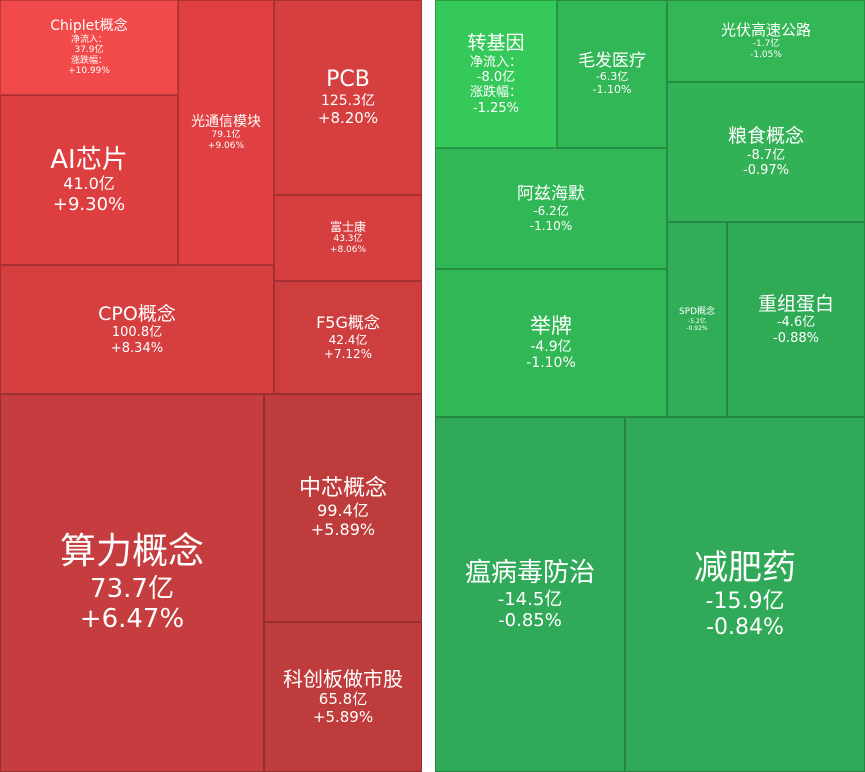 The height and width of the screenshot is (772, 865). Describe the element at coordinates (765, 136) in the screenshot. I see `tile-name: 粮食概念` at that location.